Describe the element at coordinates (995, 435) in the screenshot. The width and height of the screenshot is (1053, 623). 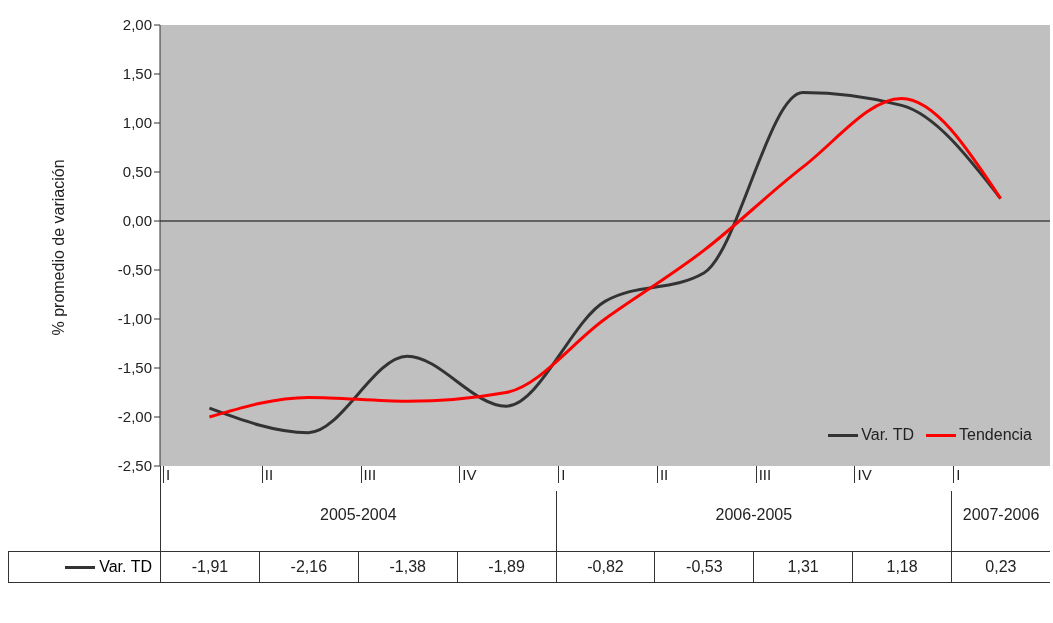
I see `legend-label: Tendencia` at that location.